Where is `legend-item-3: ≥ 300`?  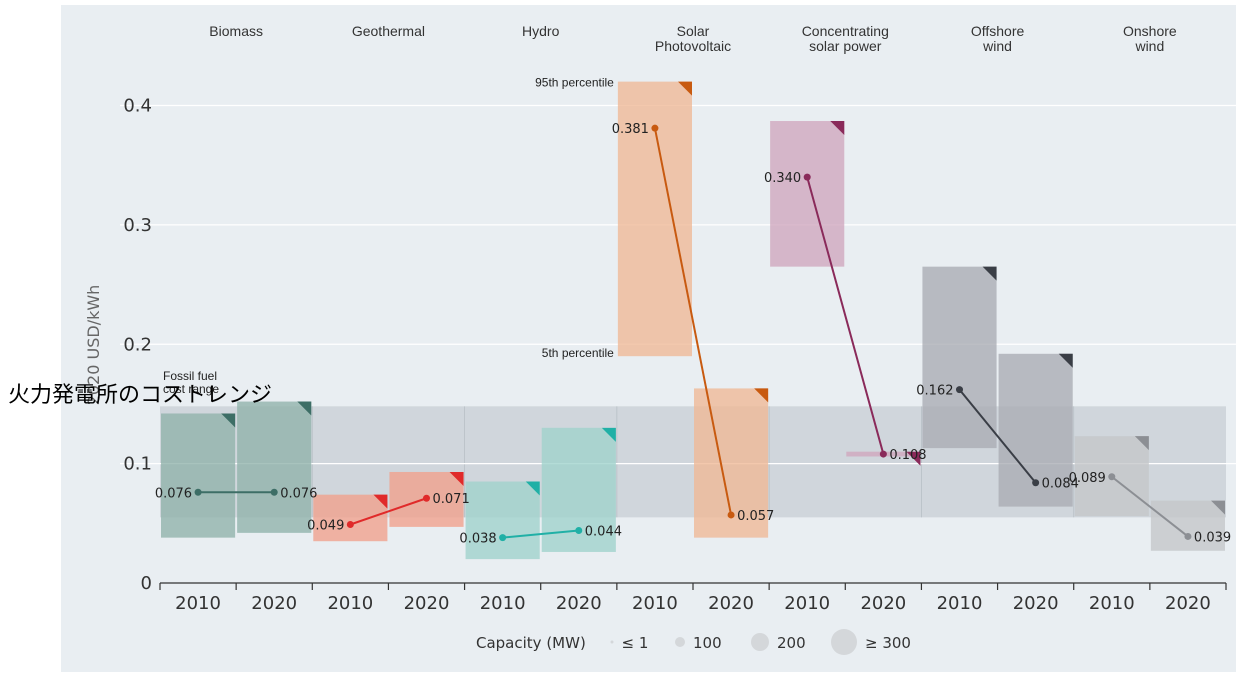
legend-item-3: ≥ 300 is located at coordinates (888, 643).